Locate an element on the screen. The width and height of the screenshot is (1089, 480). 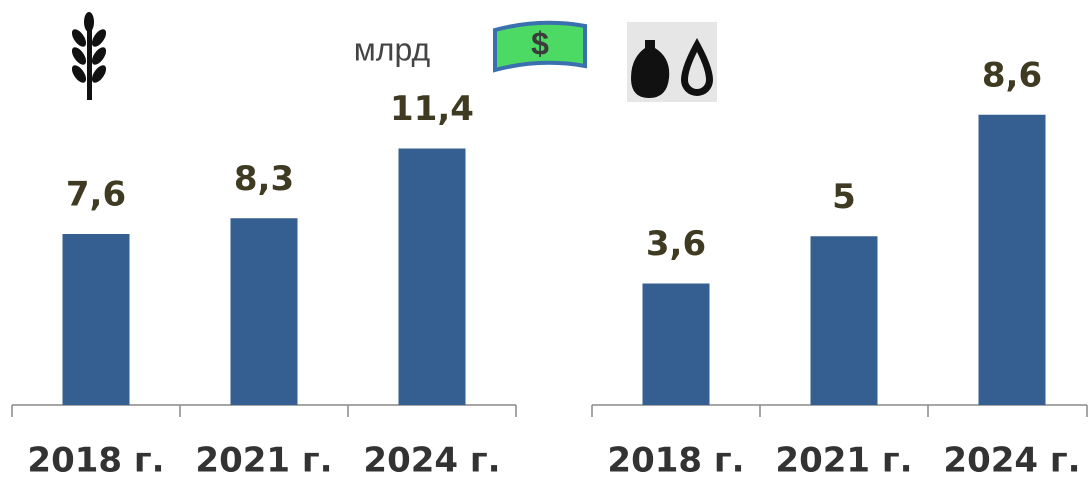
money-icon: $ is located at coordinates (540, 46).